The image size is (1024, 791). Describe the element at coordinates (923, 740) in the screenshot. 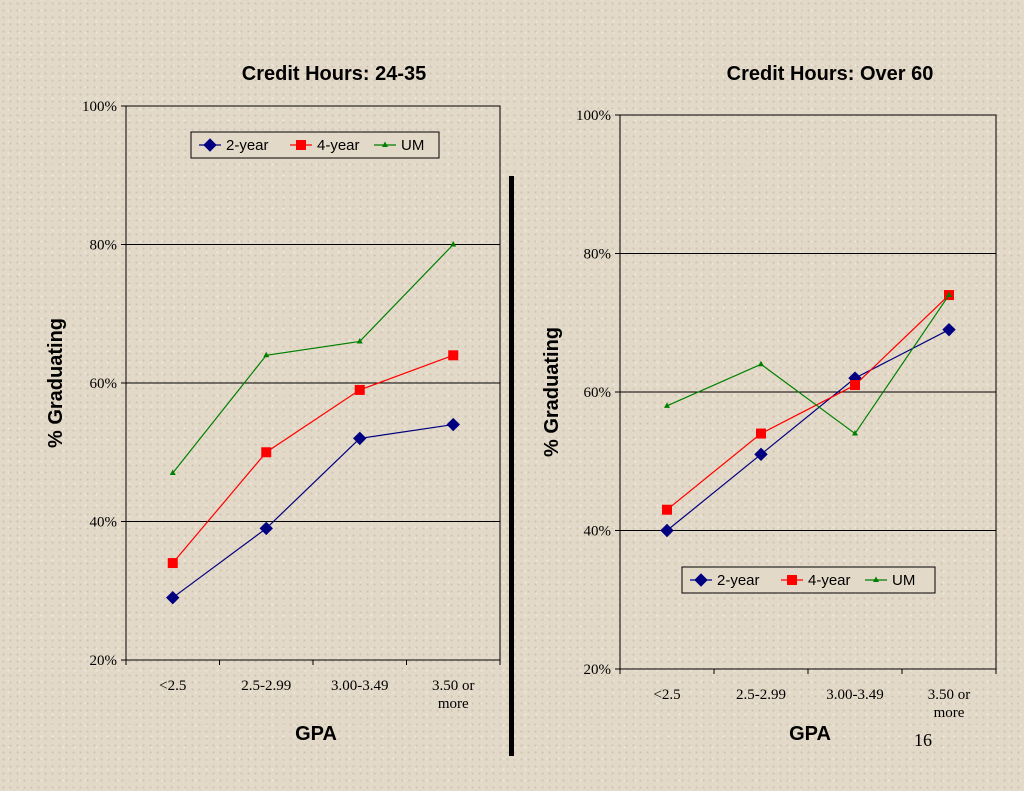

I see `page-number: 16` at that location.